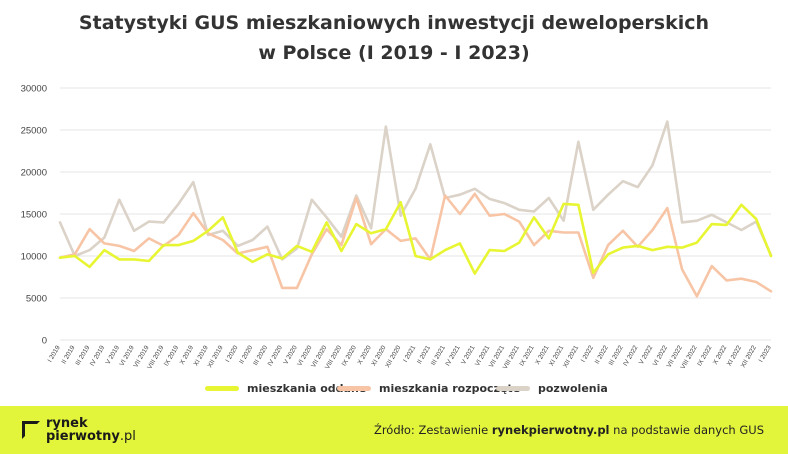 Image resolution: width=788 pixels, height=454 pixels. I want to click on legend-swatch-pozwolenia, so click(513, 388).